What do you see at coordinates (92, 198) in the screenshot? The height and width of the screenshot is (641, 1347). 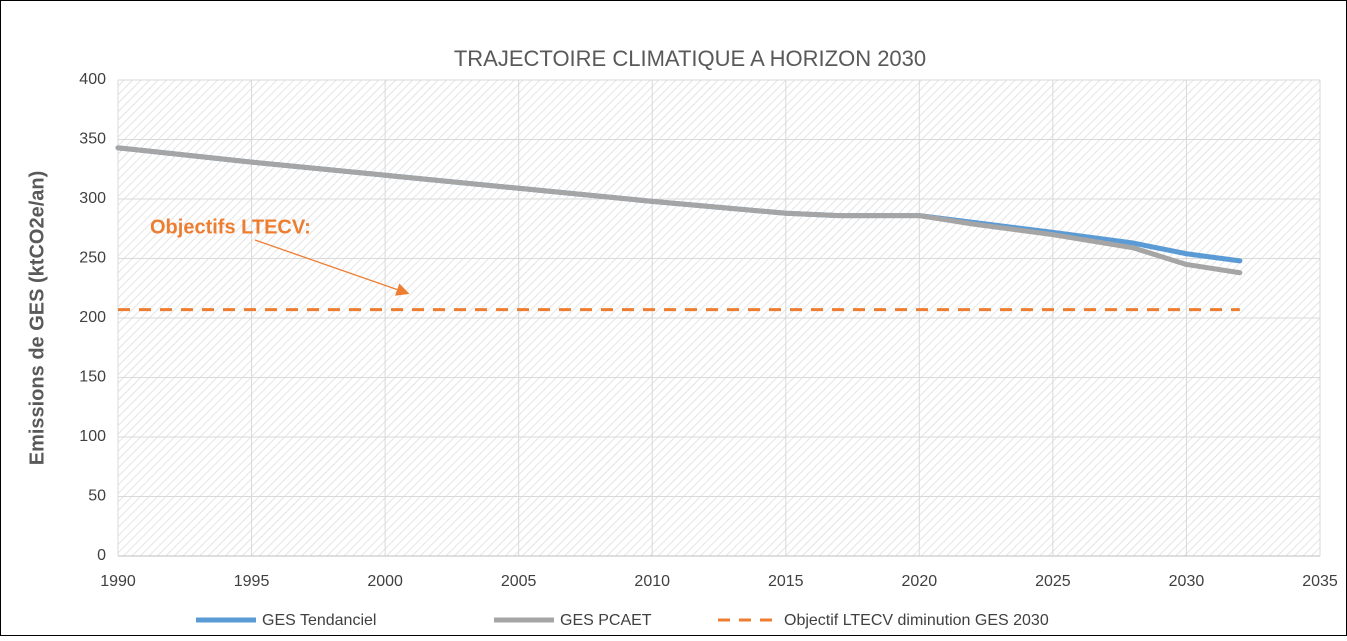 I see `y-tick-label: 300` at bounding box center [92, 198].